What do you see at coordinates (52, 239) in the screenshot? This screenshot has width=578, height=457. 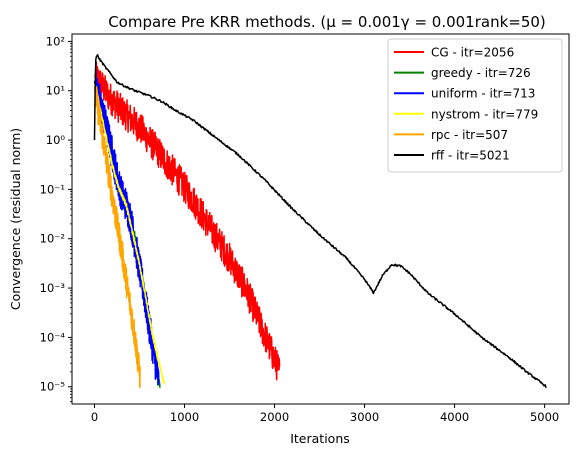 I see `y-tick-label: 10⁻²` at bounding box center [52, 239].